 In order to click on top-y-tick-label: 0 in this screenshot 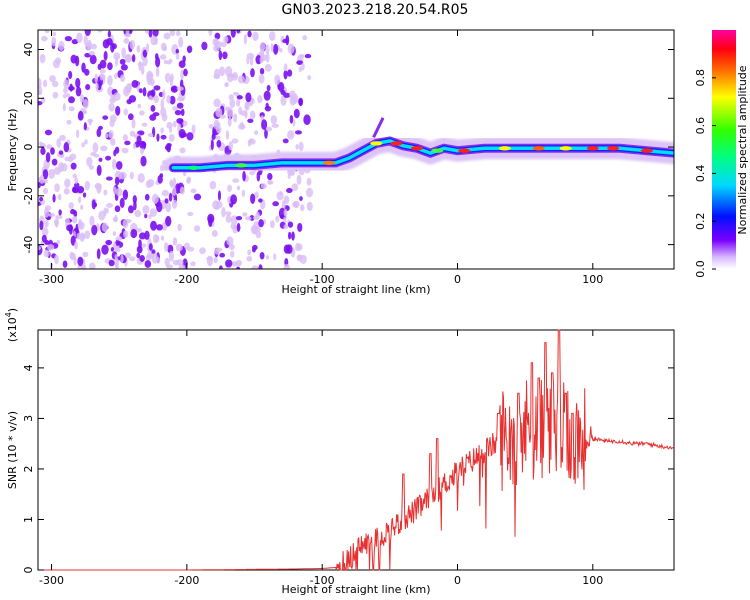, I will do `click(28, 147)`.